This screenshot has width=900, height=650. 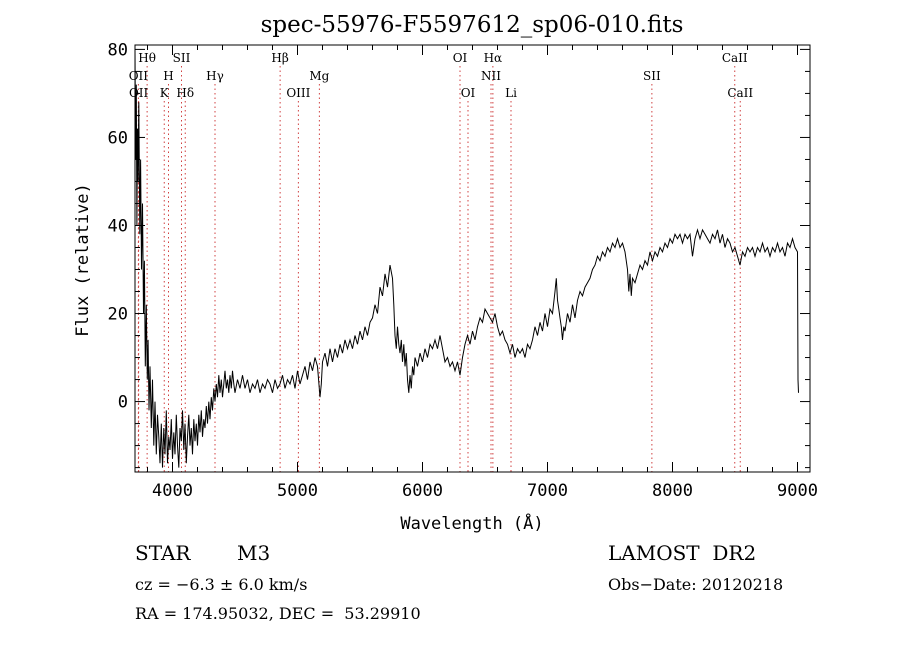 I want to click on line-label: OII, so click(x=139, y=76).